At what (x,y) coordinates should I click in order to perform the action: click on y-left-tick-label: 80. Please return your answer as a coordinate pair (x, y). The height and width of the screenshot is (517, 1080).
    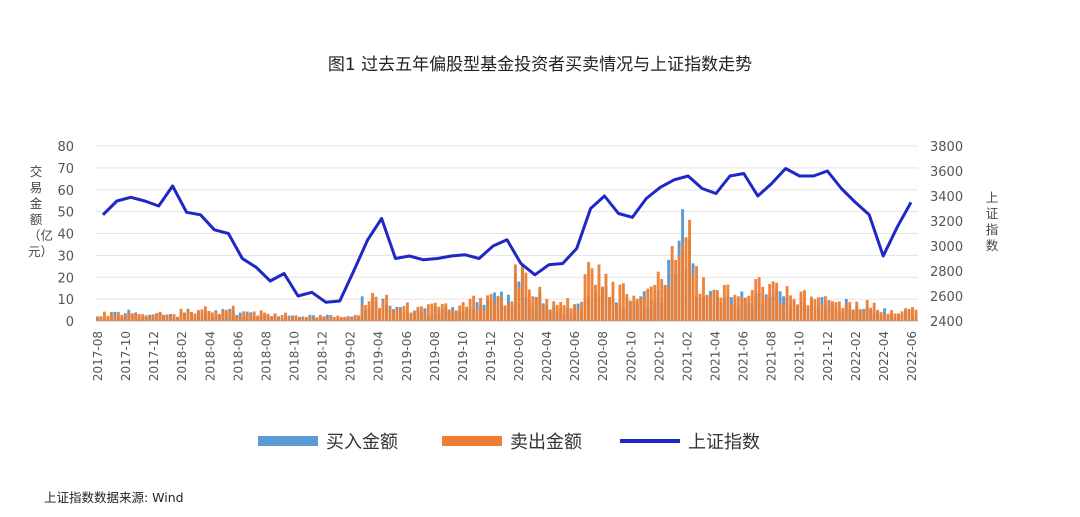
    Looking at the image, I should click on (65, 147).